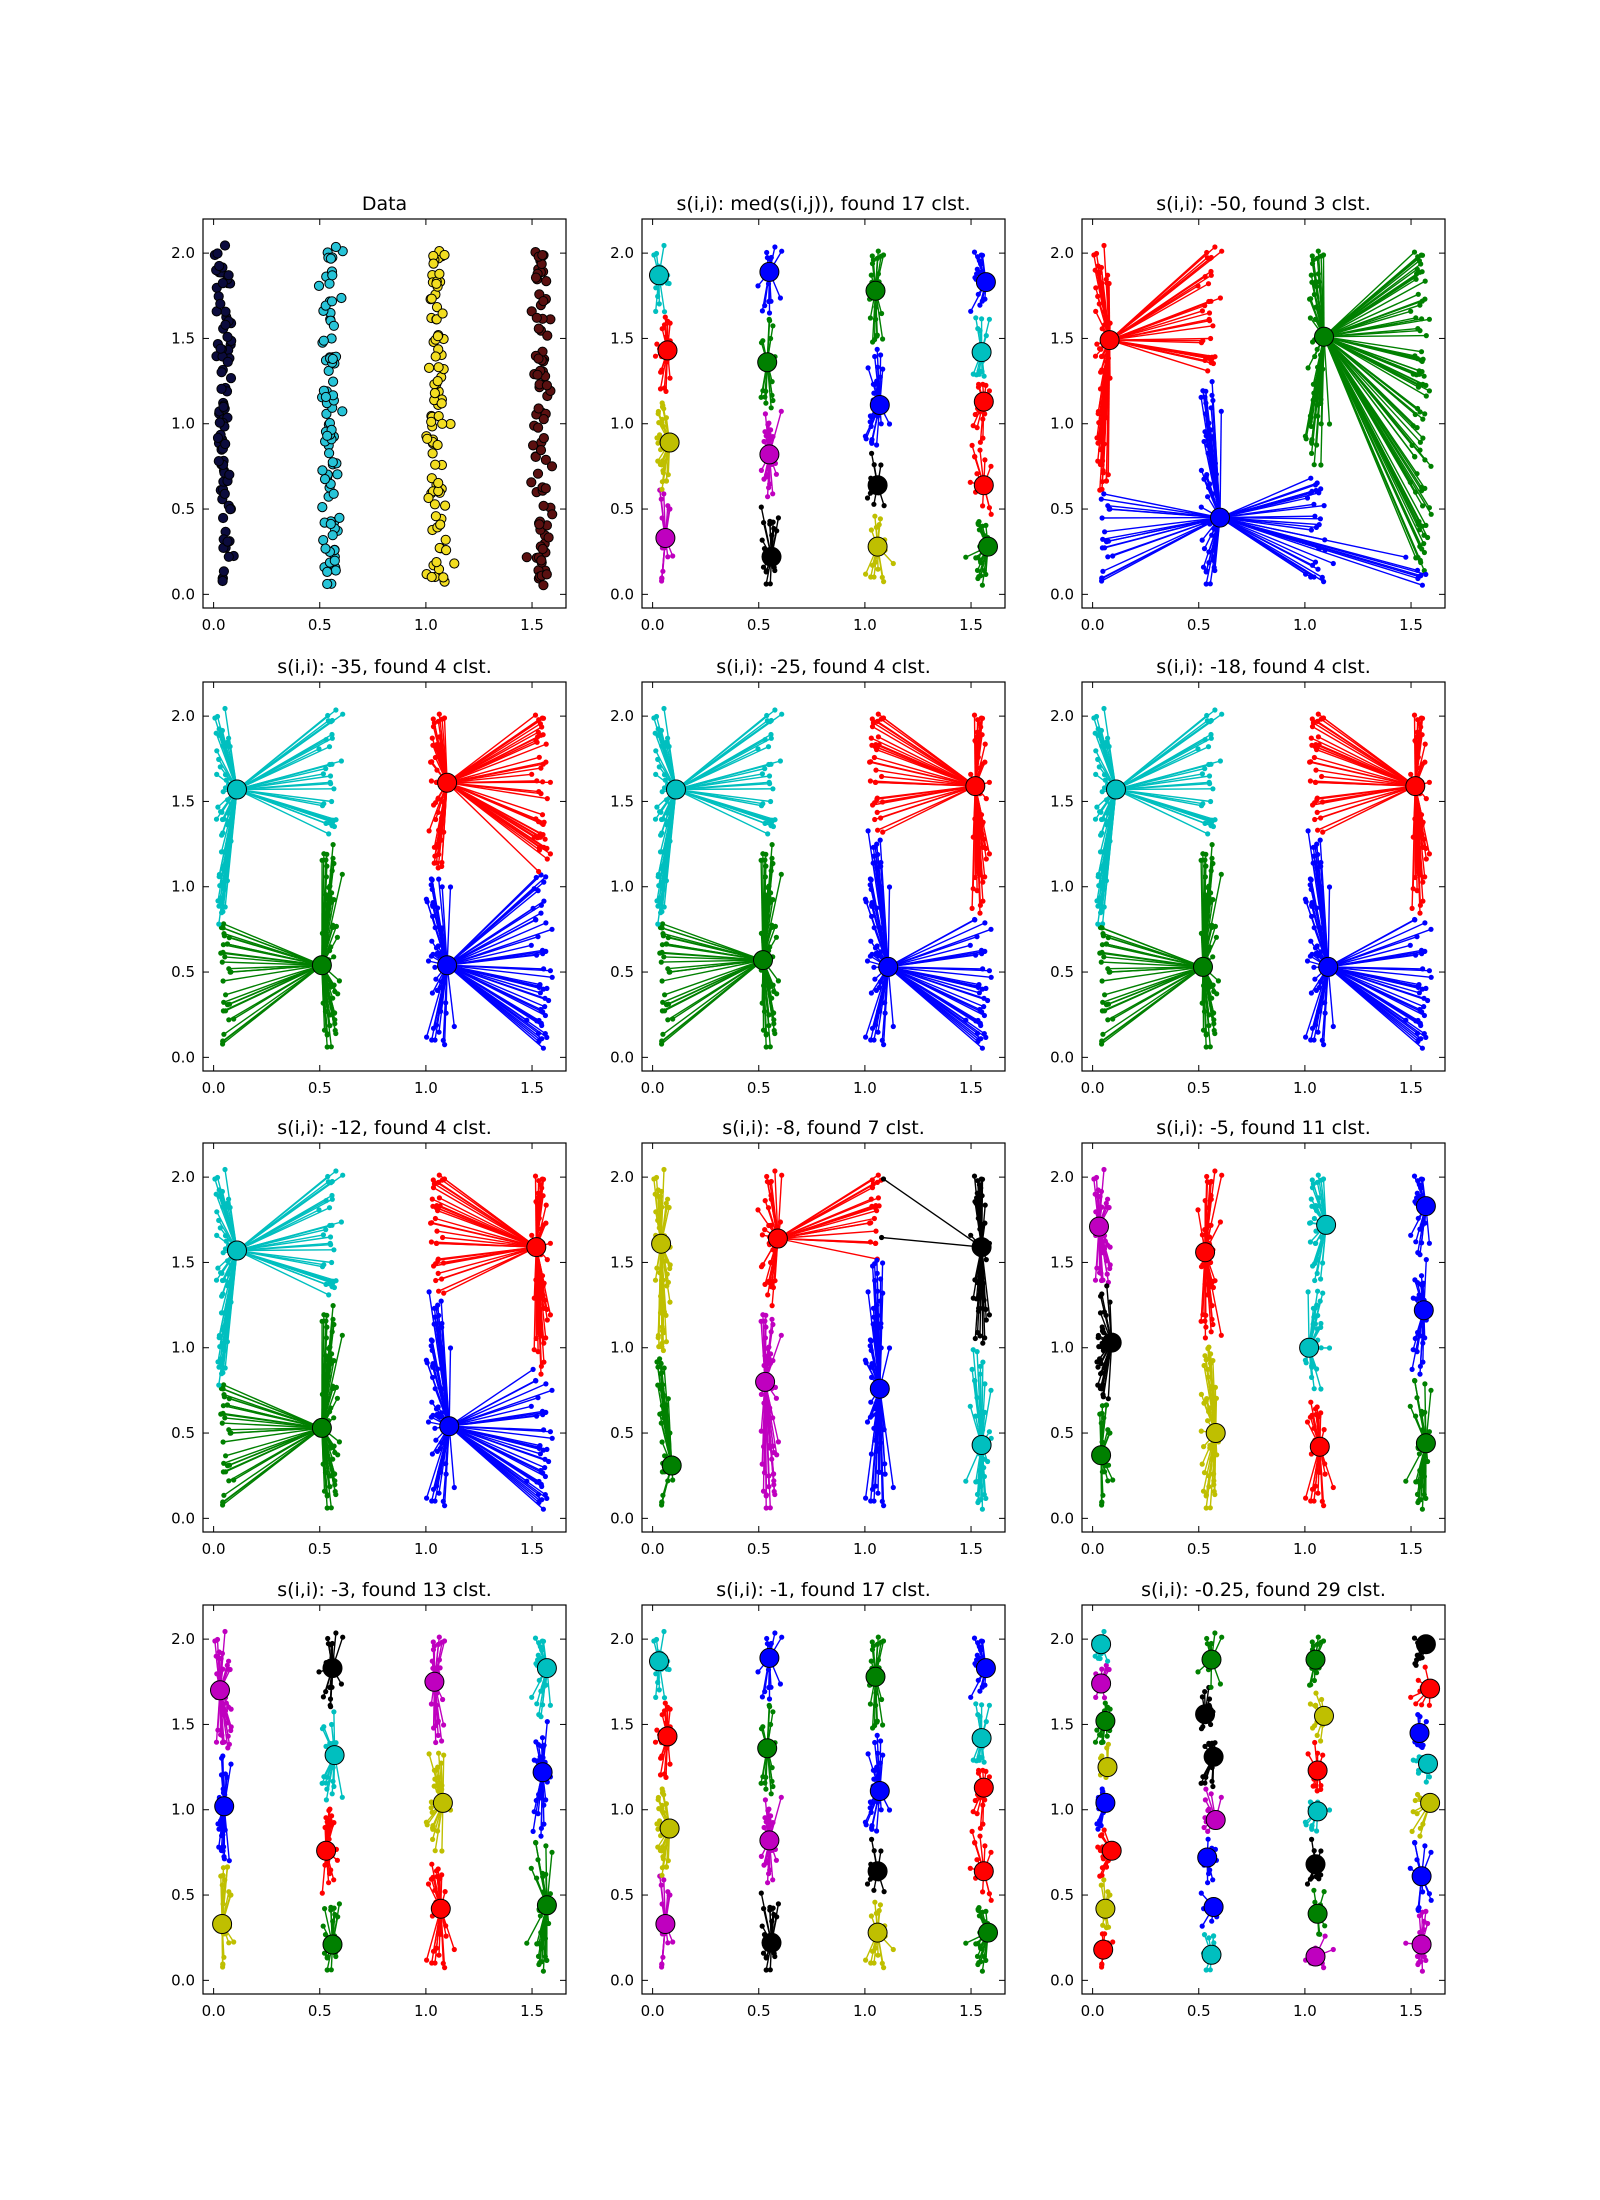 This screenshot has height=2200, width=1600. I want to click on subplot-title: s(i,i): med(s(i,j)), found 17 clst., so click(823, 204).